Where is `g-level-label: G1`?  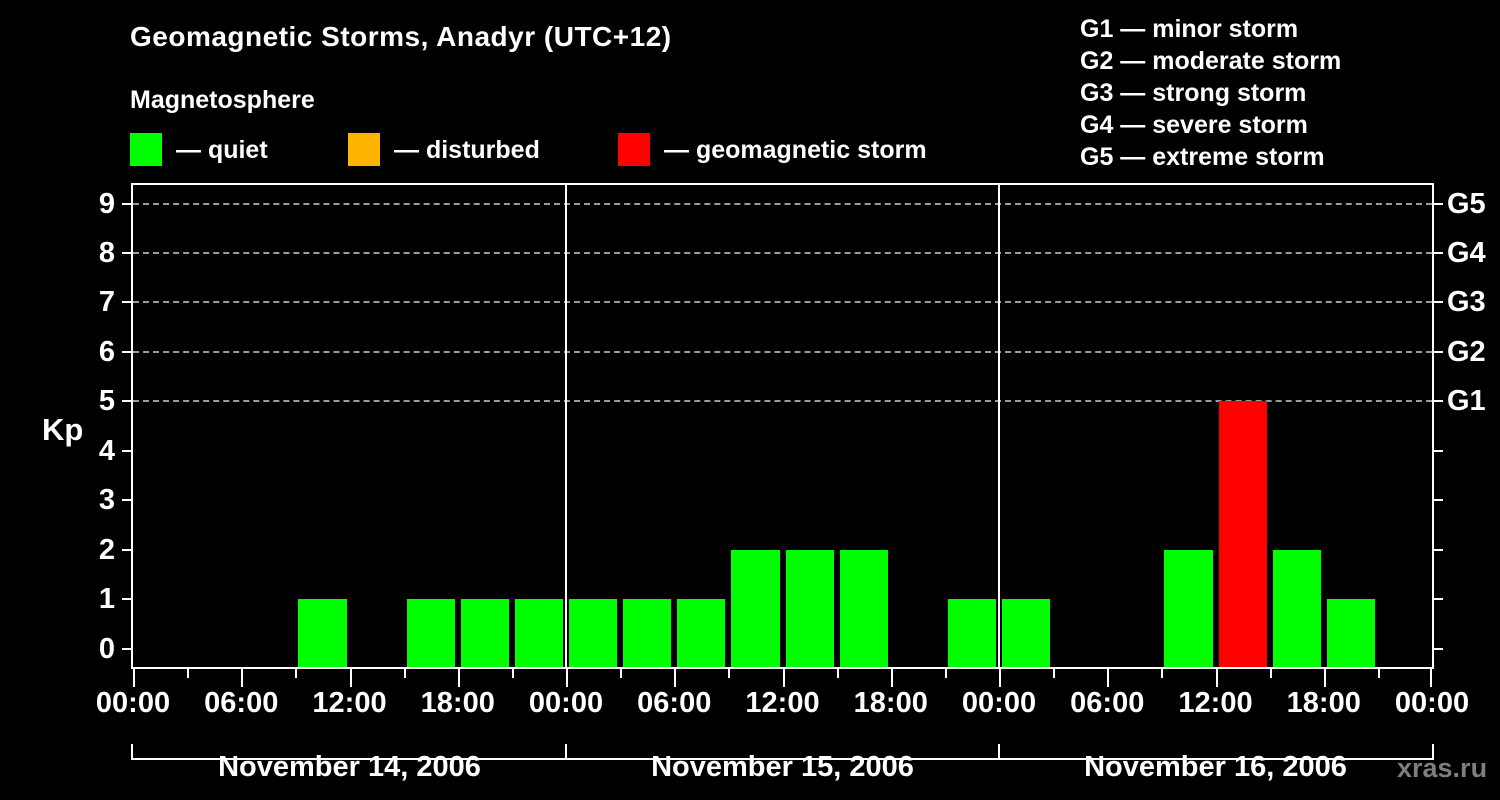 g-level-label: G1 is located at coordinates (1466, 401).